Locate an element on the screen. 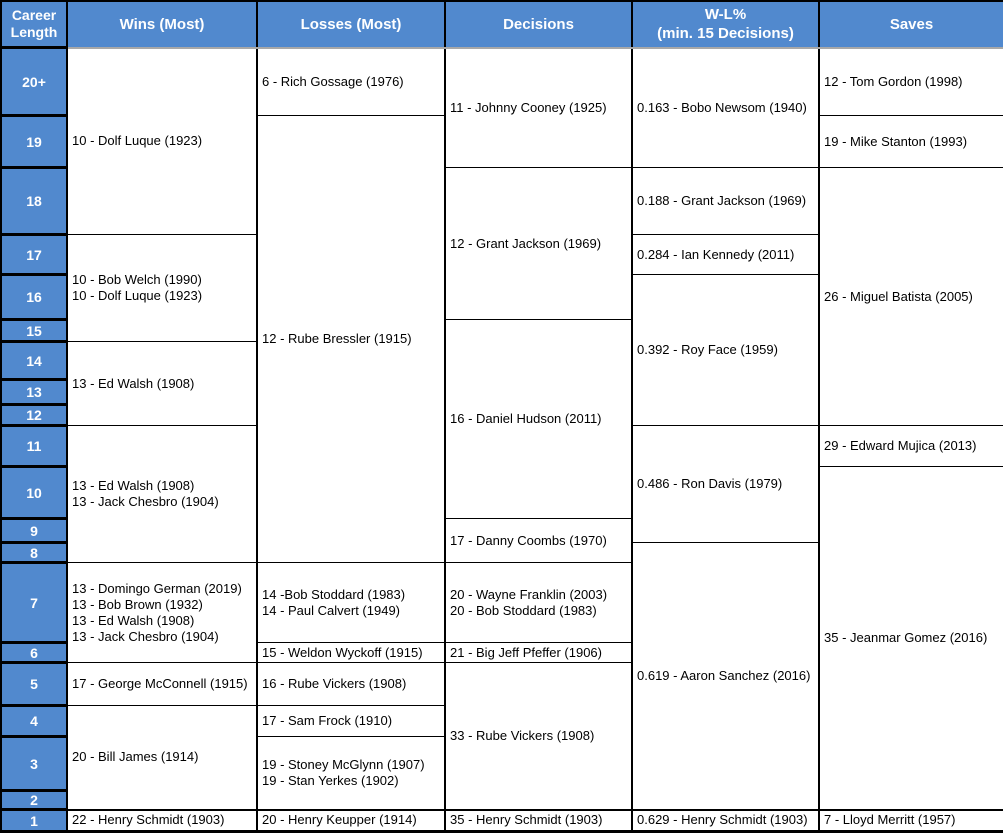 The height and width of the screenshot is (833, 1003). saves-cell: 26 - Miguel Batista (2005) is located at coordinates (910, 296).